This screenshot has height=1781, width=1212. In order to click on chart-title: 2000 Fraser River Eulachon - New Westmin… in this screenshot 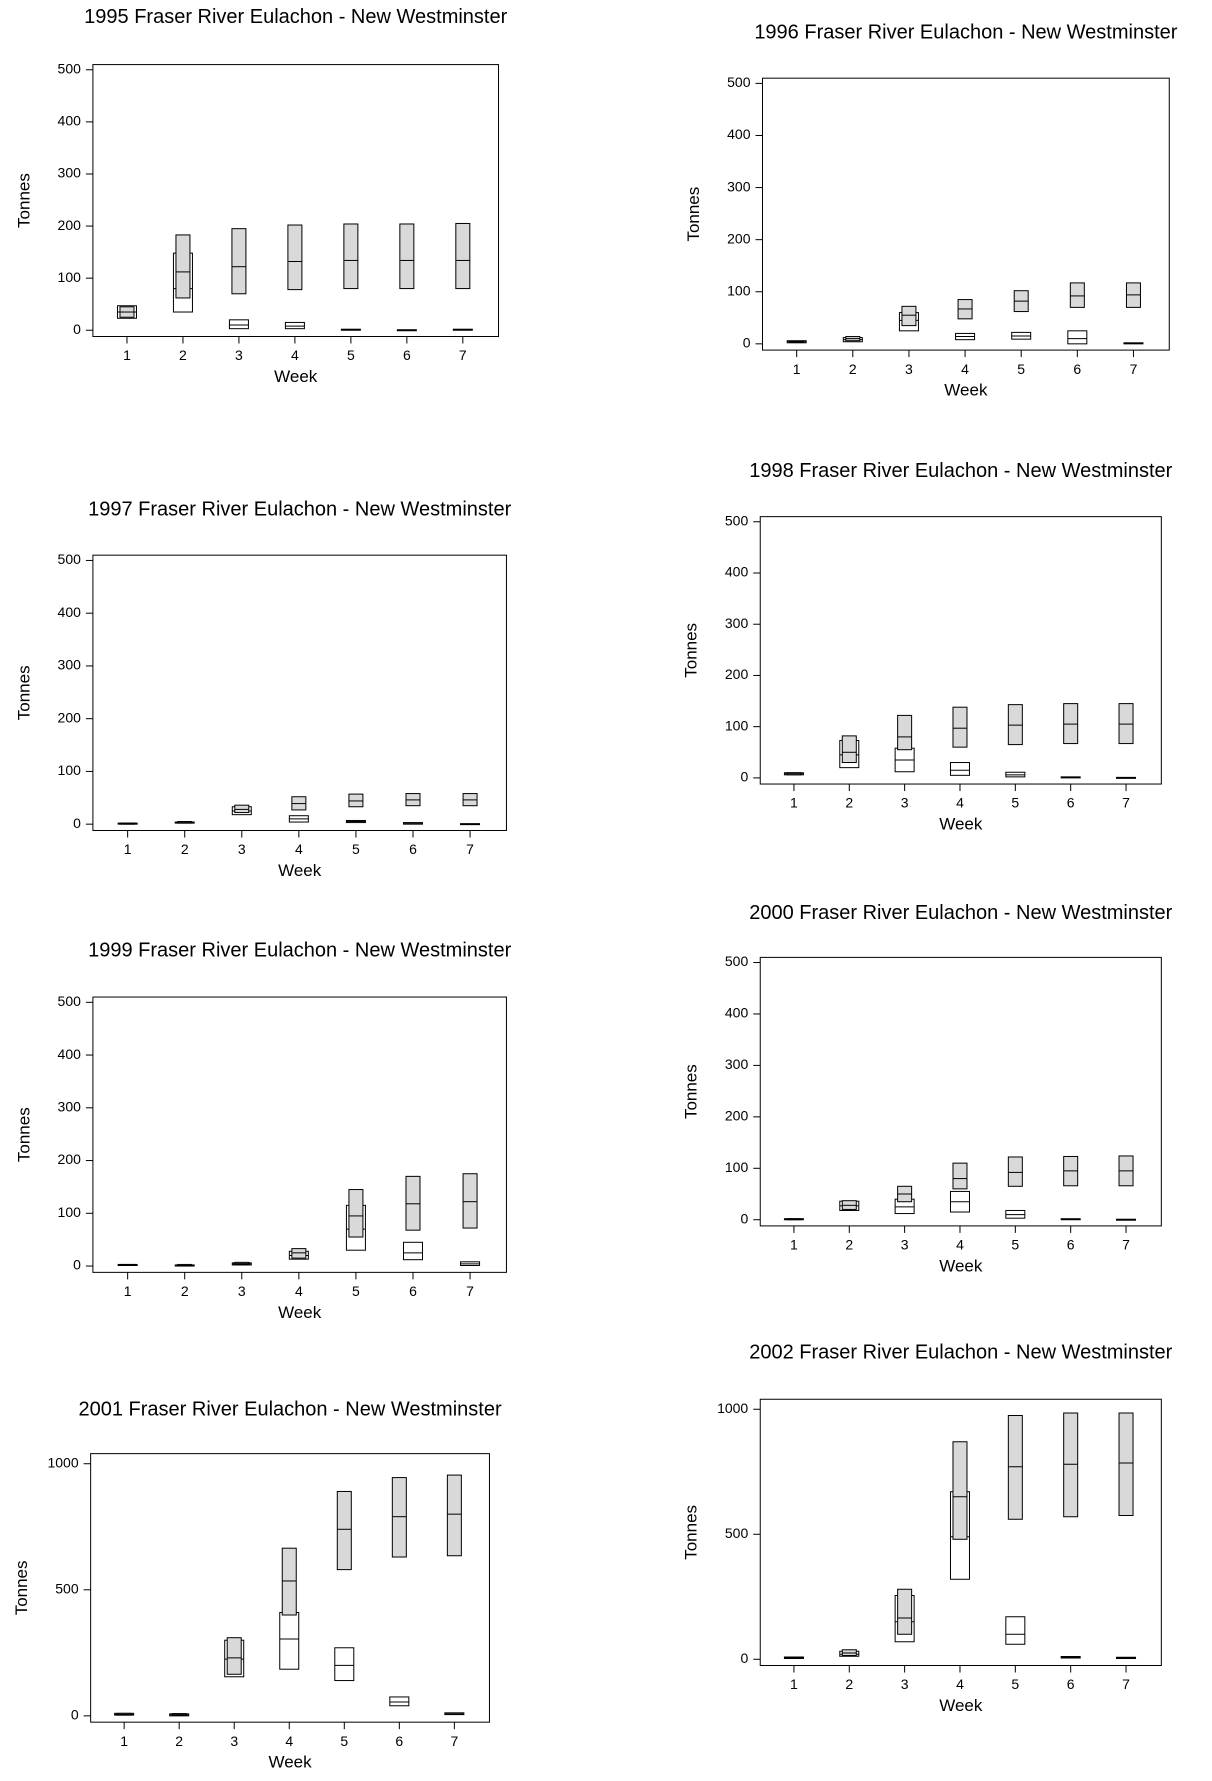, I will do `click(960, 913)`.